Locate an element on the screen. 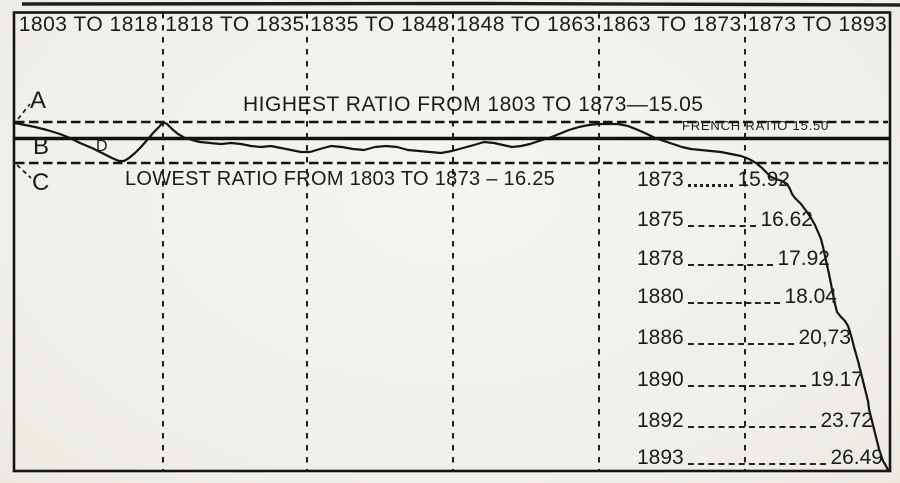 The image size is (900, 483). marker-a-pointer is located at coordinates (24, 111).